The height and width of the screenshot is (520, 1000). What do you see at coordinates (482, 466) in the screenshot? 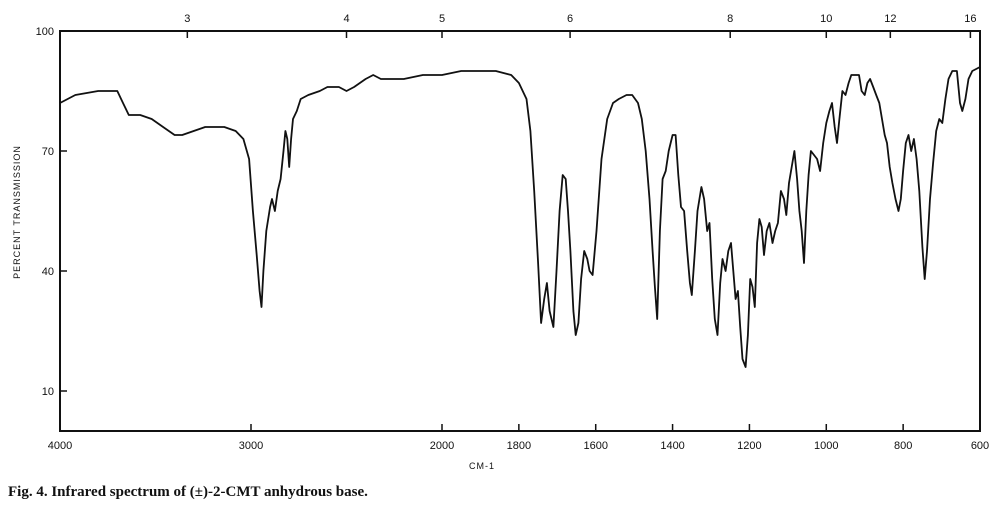
I see `x-axis-label: CM-1` at bounding box center [482, 466].